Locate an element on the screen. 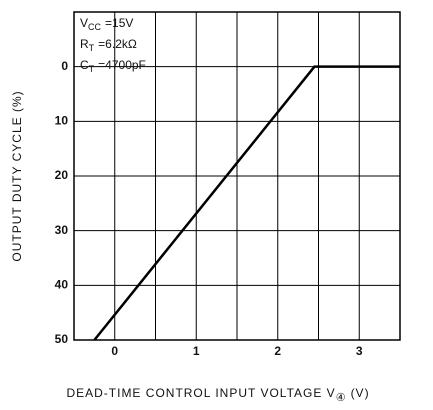 The height and width of the screenshot is (410, 433). x-tick-label: 1 is located at coordinates (196, 351).